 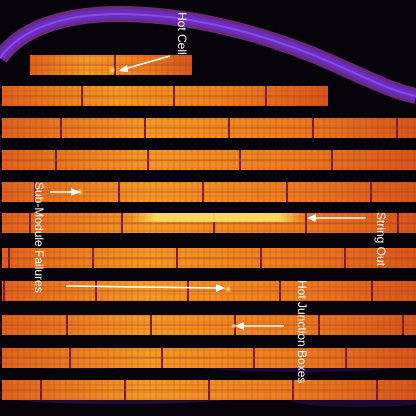 What do you see at coordinates (234, 326) in the screenshot?
I see `hot-junction-box-spot` at bounding box center [234, 326].